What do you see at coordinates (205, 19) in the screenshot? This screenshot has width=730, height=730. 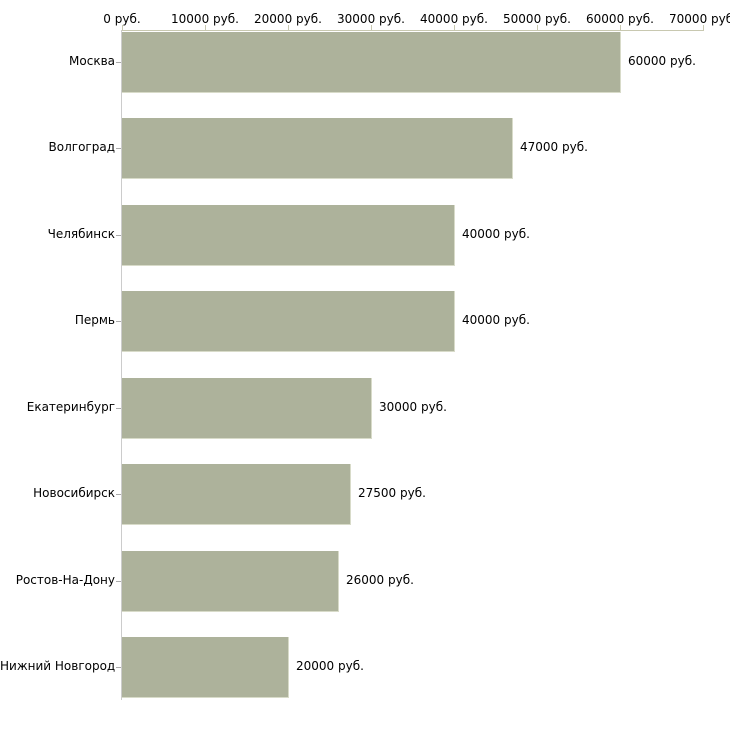 I see `x-tick-label: 10000 руб.` at bounding box center [205, 19].